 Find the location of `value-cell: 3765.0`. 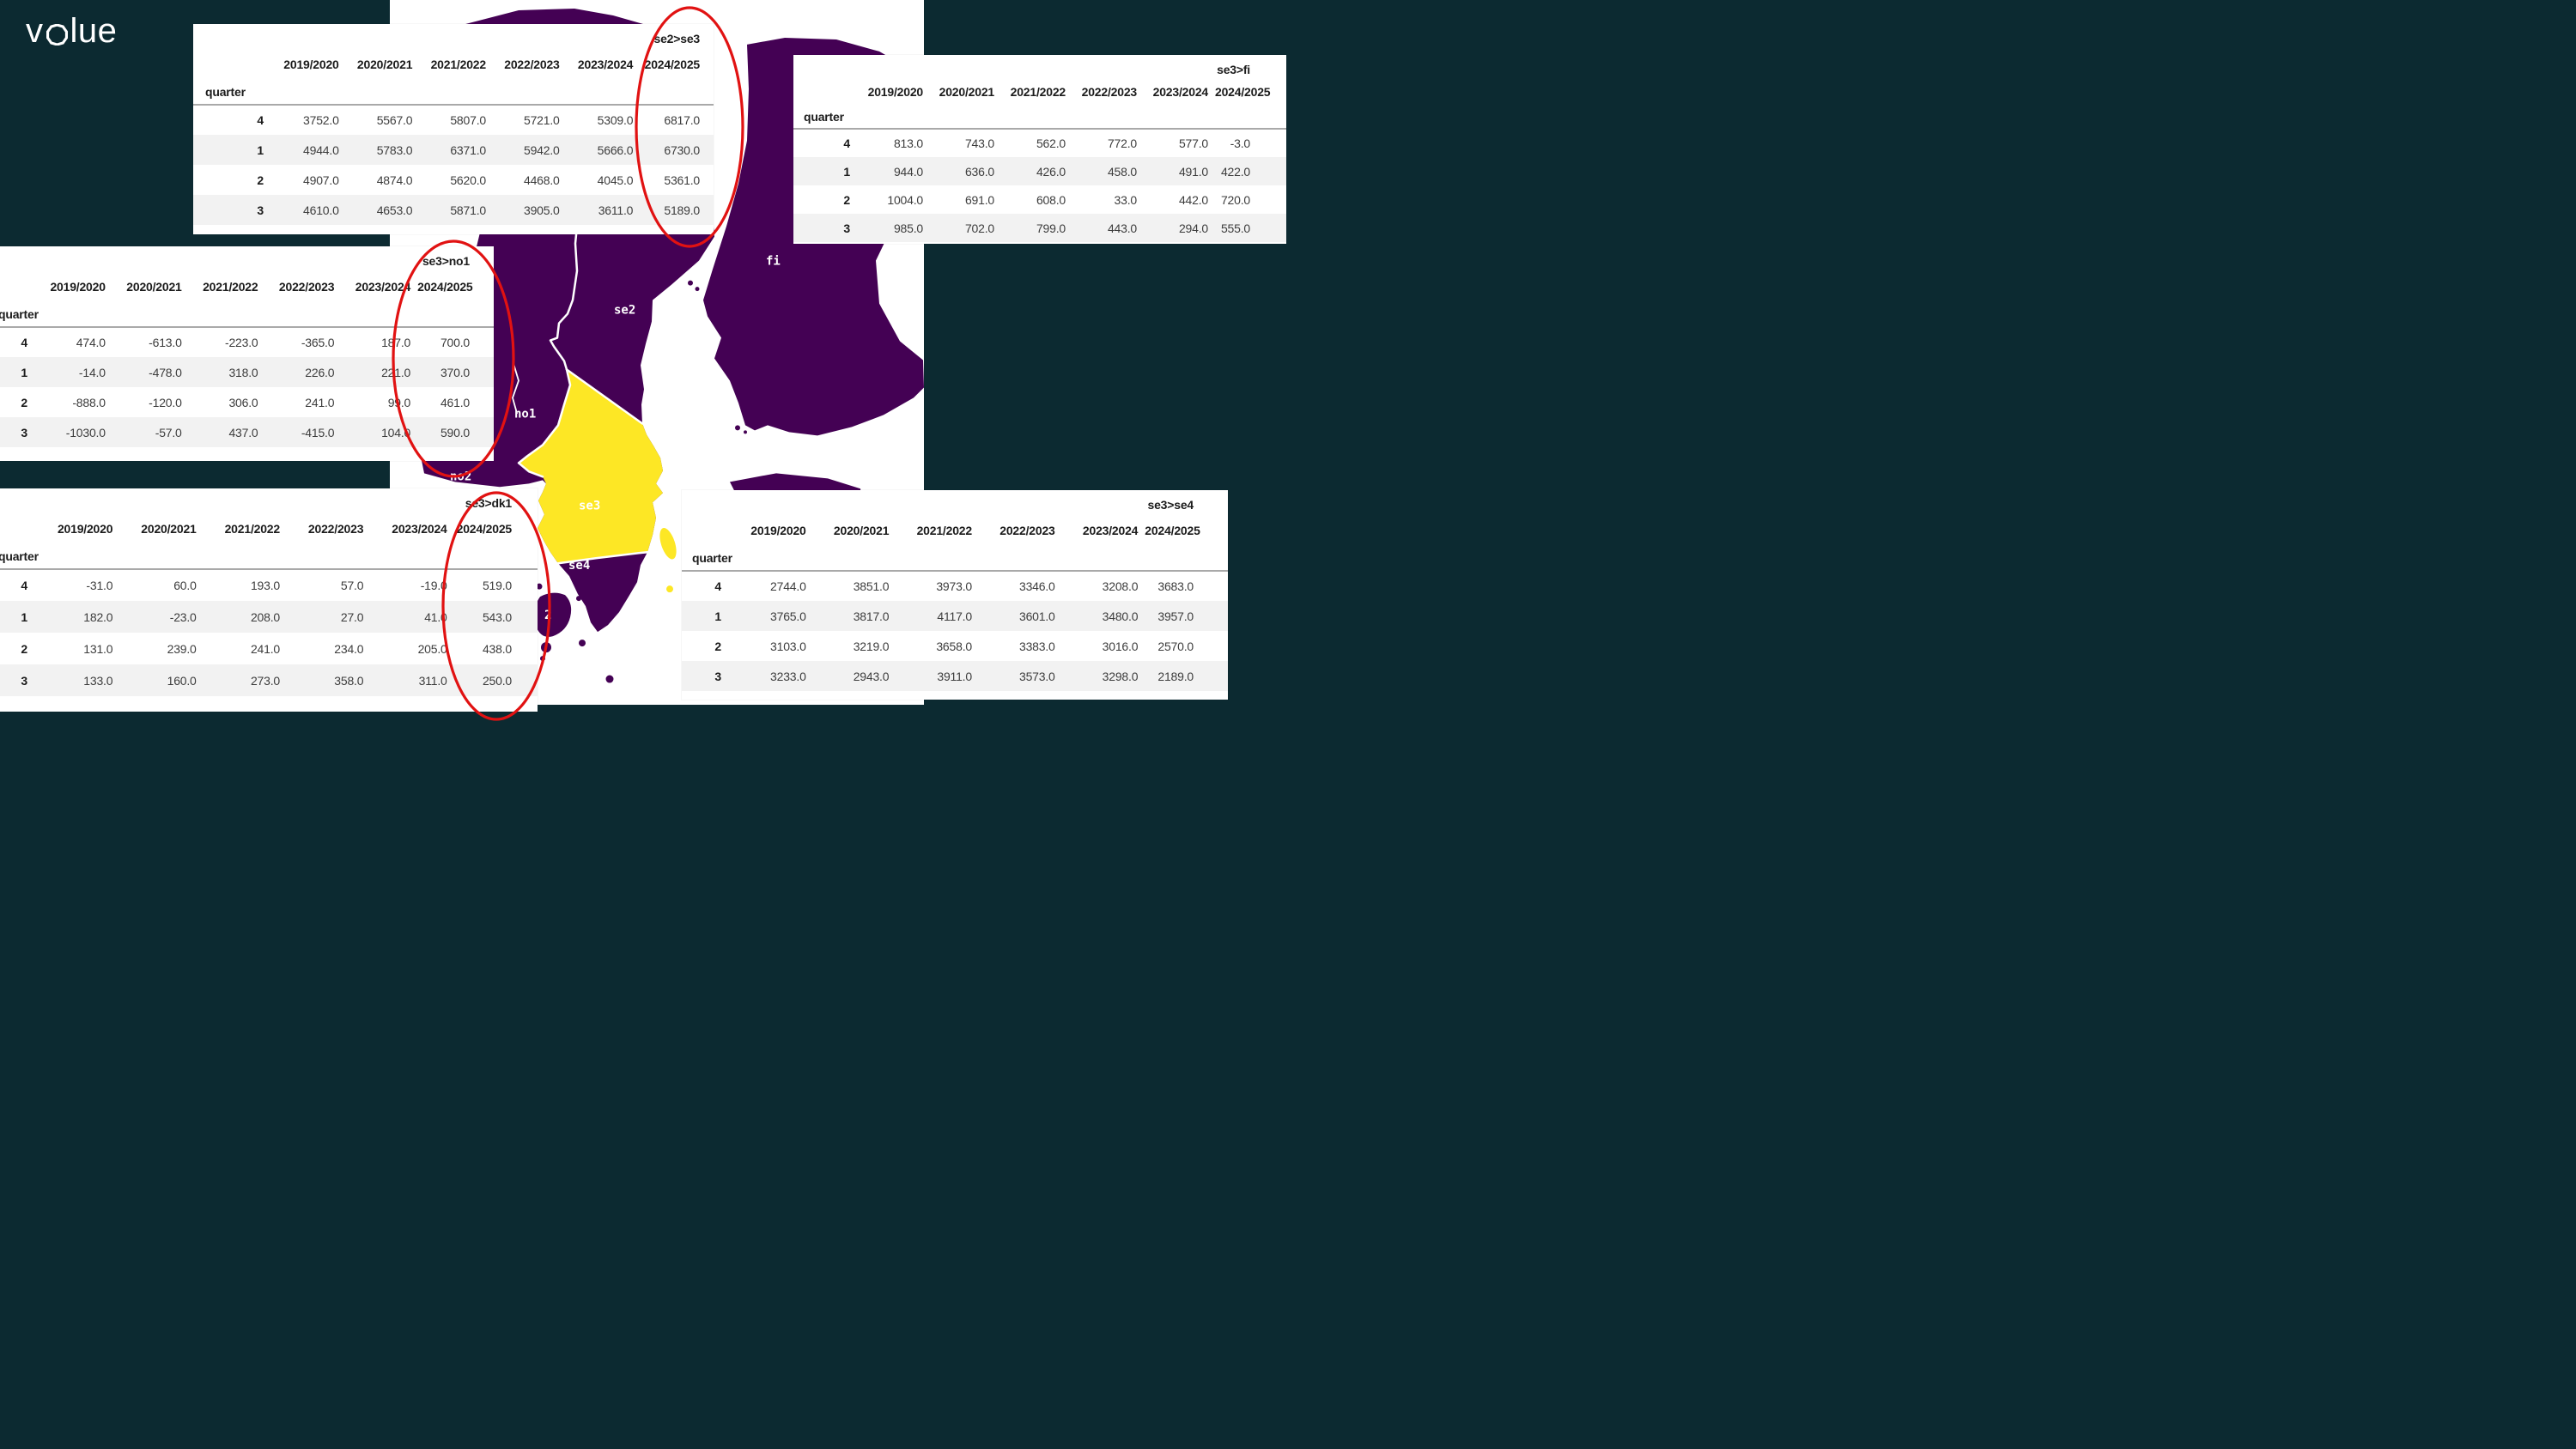

value-cell: 3765.0 is located at coordinates (788, 616).